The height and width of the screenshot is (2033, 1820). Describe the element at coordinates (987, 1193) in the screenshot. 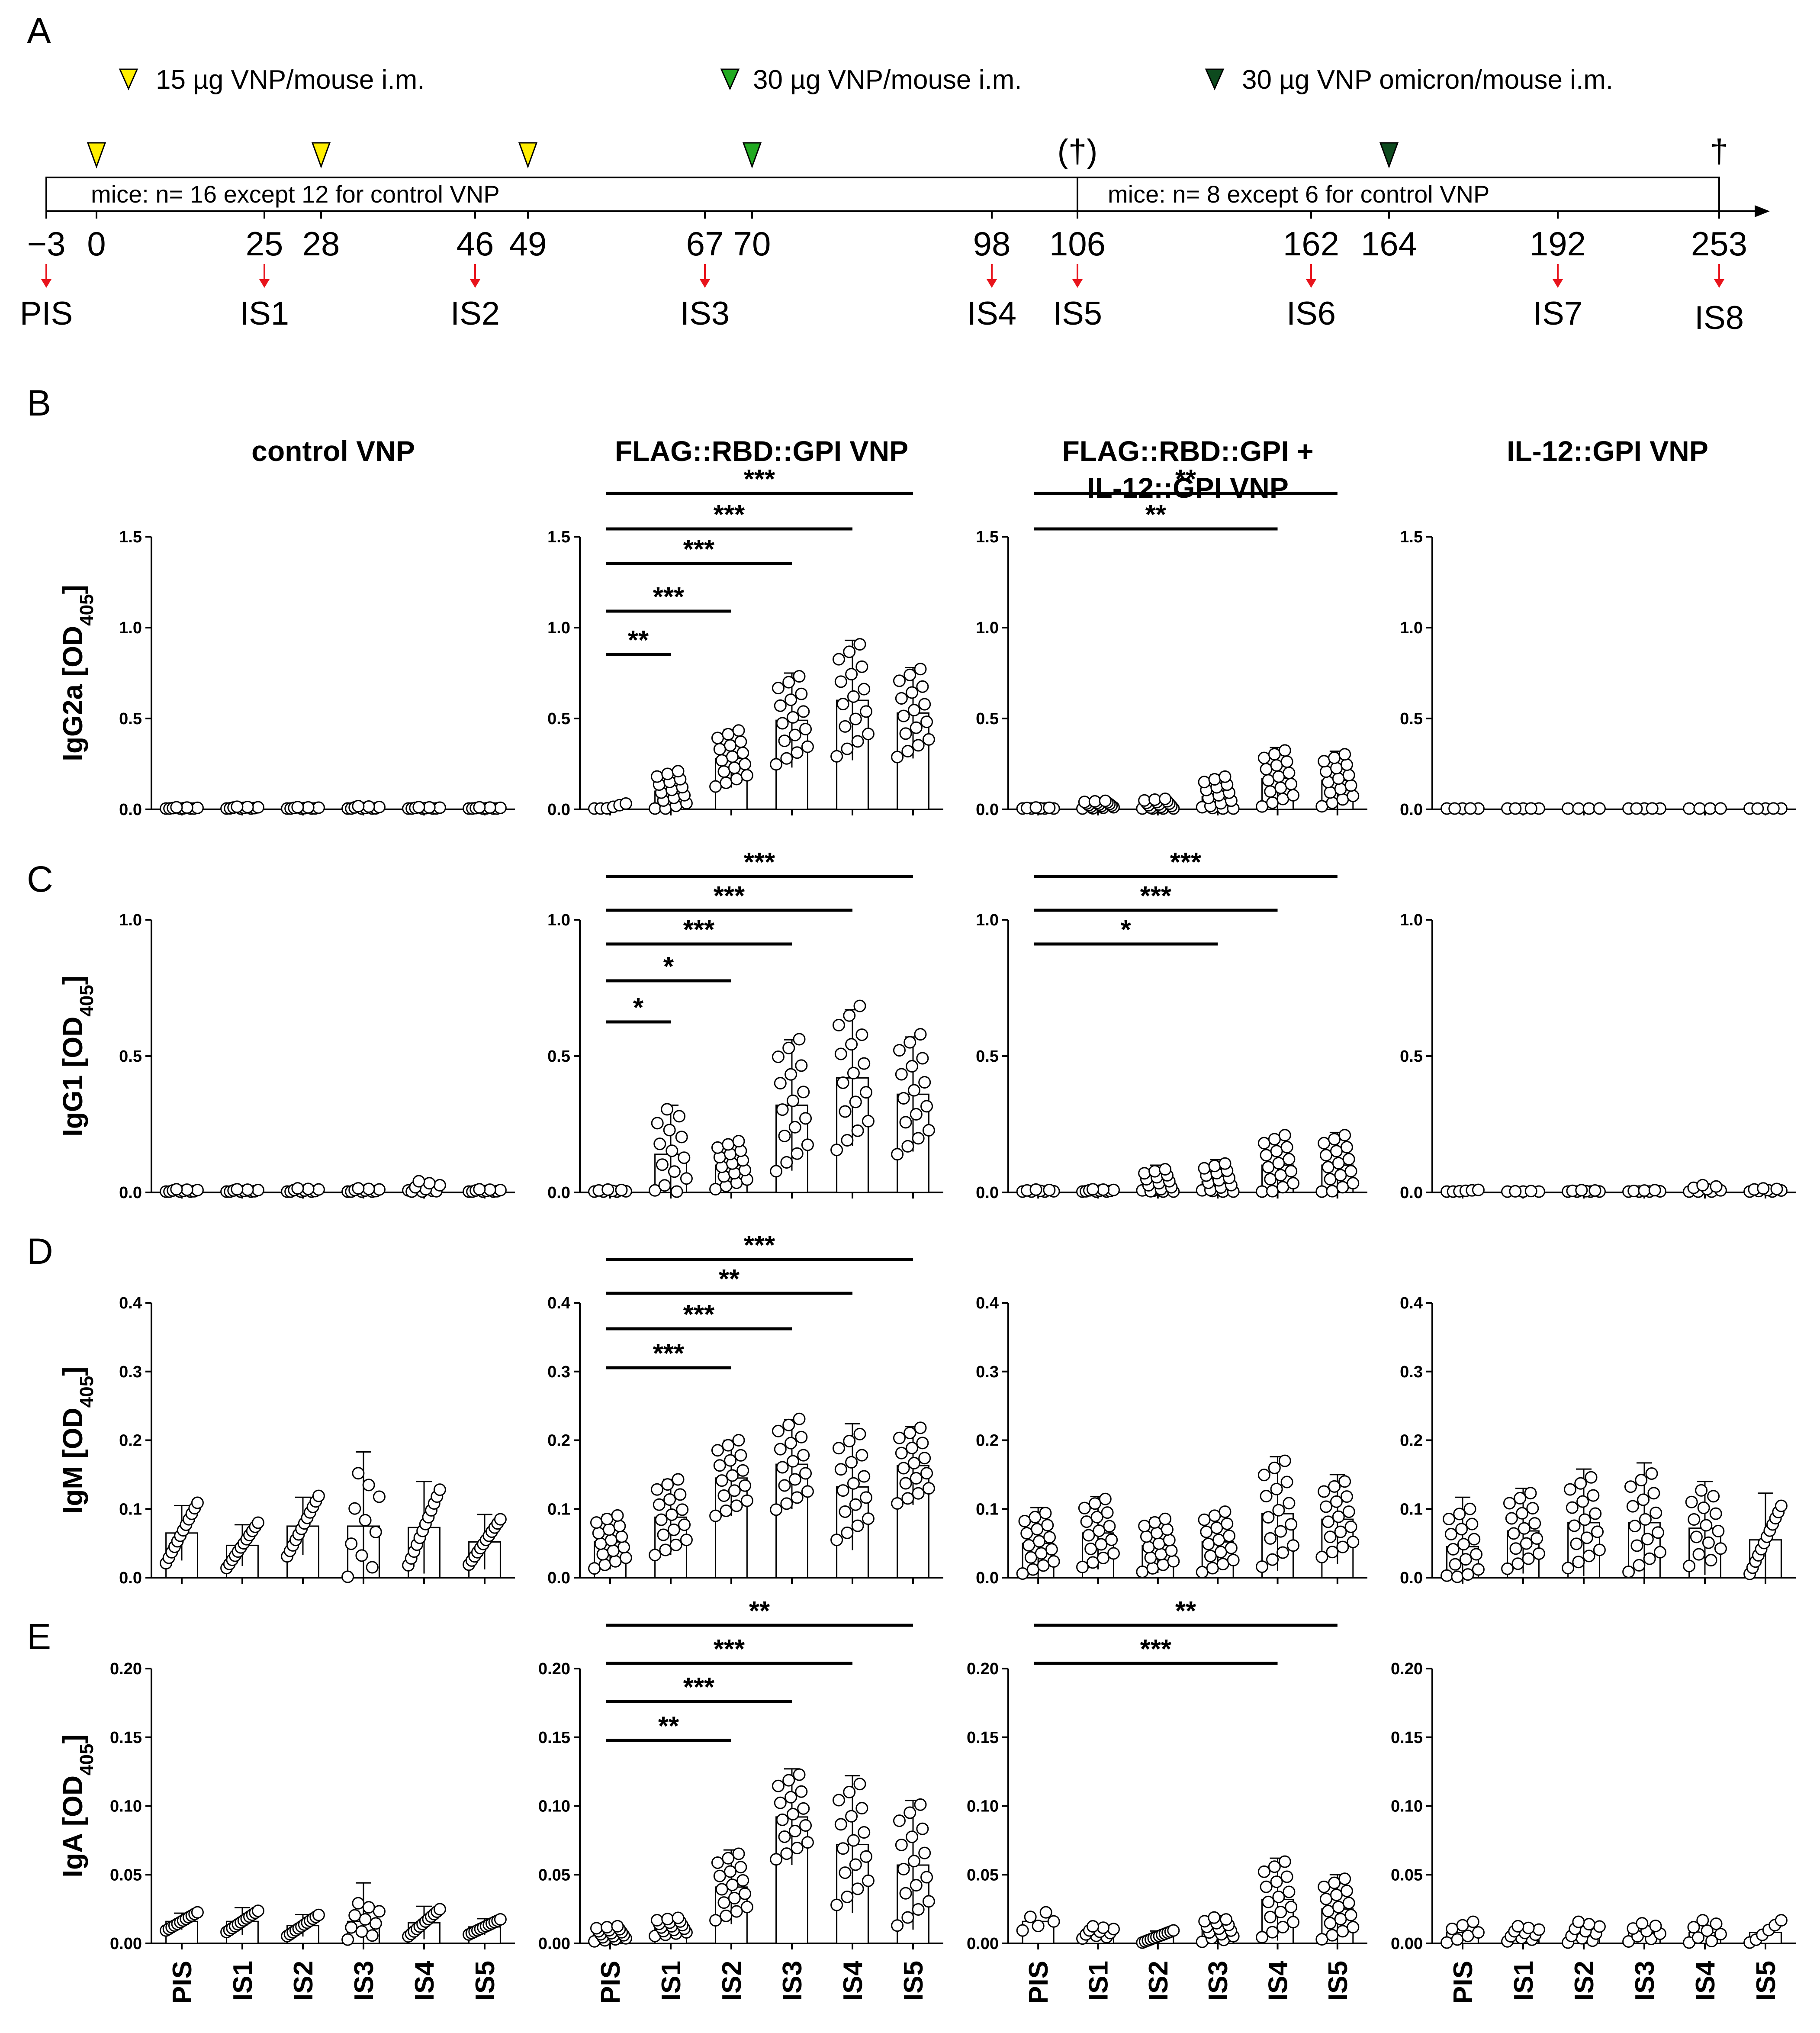

I see `y-tick-label: 0.0` at that location.